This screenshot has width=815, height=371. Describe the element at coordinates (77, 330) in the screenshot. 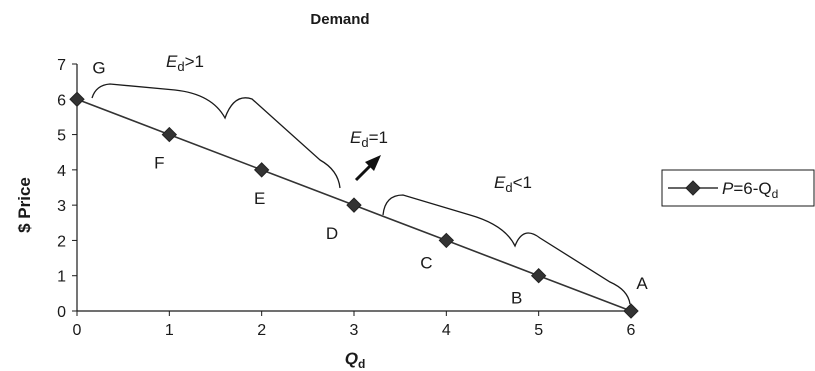

I see `x-tick-label: 0` at that location.